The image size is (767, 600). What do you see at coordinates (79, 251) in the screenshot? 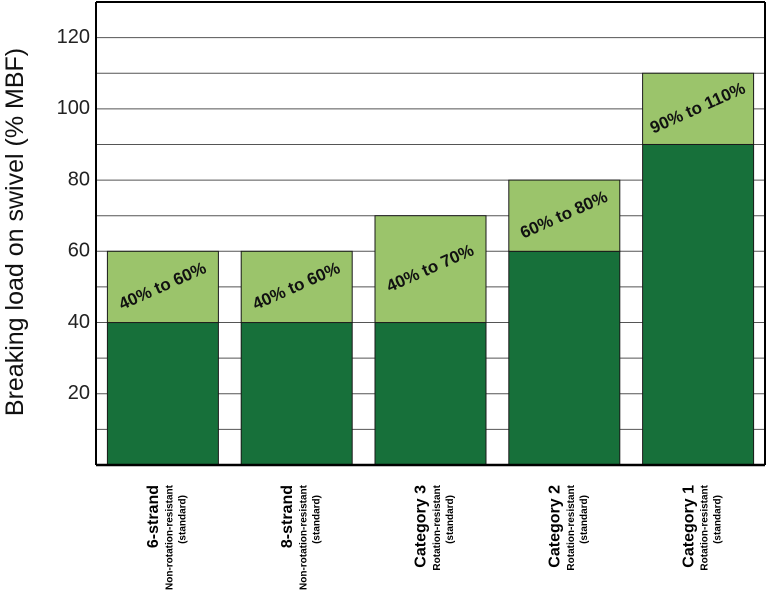
I see `y-tick-label: 60` at bounding box center [79, 251].